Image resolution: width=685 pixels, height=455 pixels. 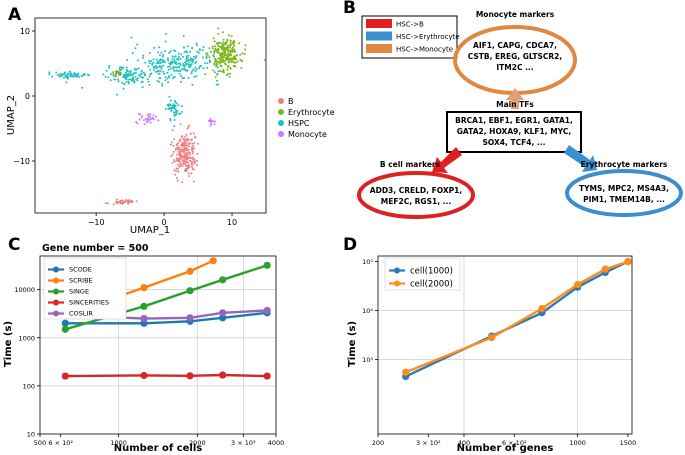 I want to click on umap-legend: B Erythrocyte HSPC Monocyte, so click(x=306, y=118).